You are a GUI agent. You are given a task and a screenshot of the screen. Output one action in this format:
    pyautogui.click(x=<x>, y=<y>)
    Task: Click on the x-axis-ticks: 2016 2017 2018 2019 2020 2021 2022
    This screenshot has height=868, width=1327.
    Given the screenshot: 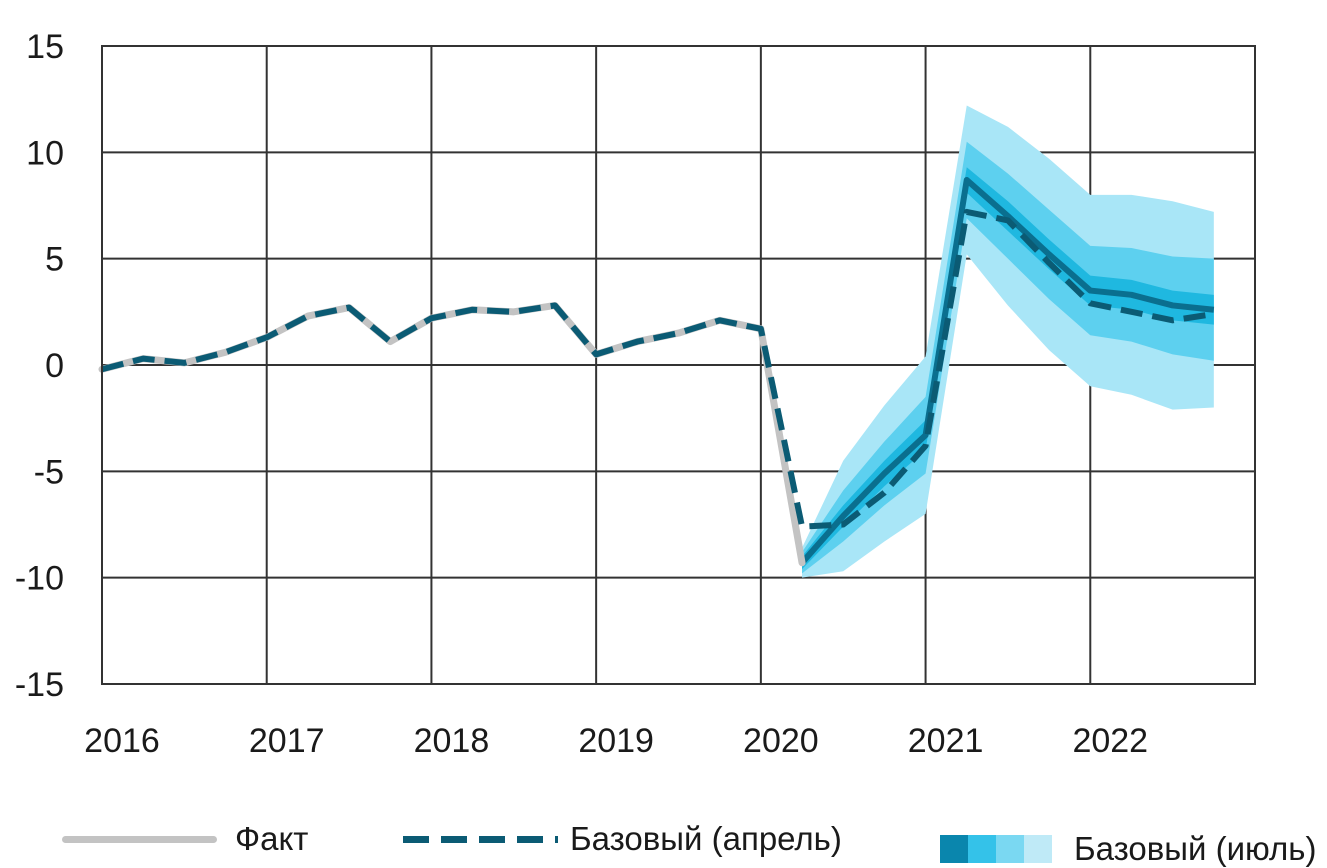 What is the action you would take?
    pyautogui.click(x=616, y=741)
    